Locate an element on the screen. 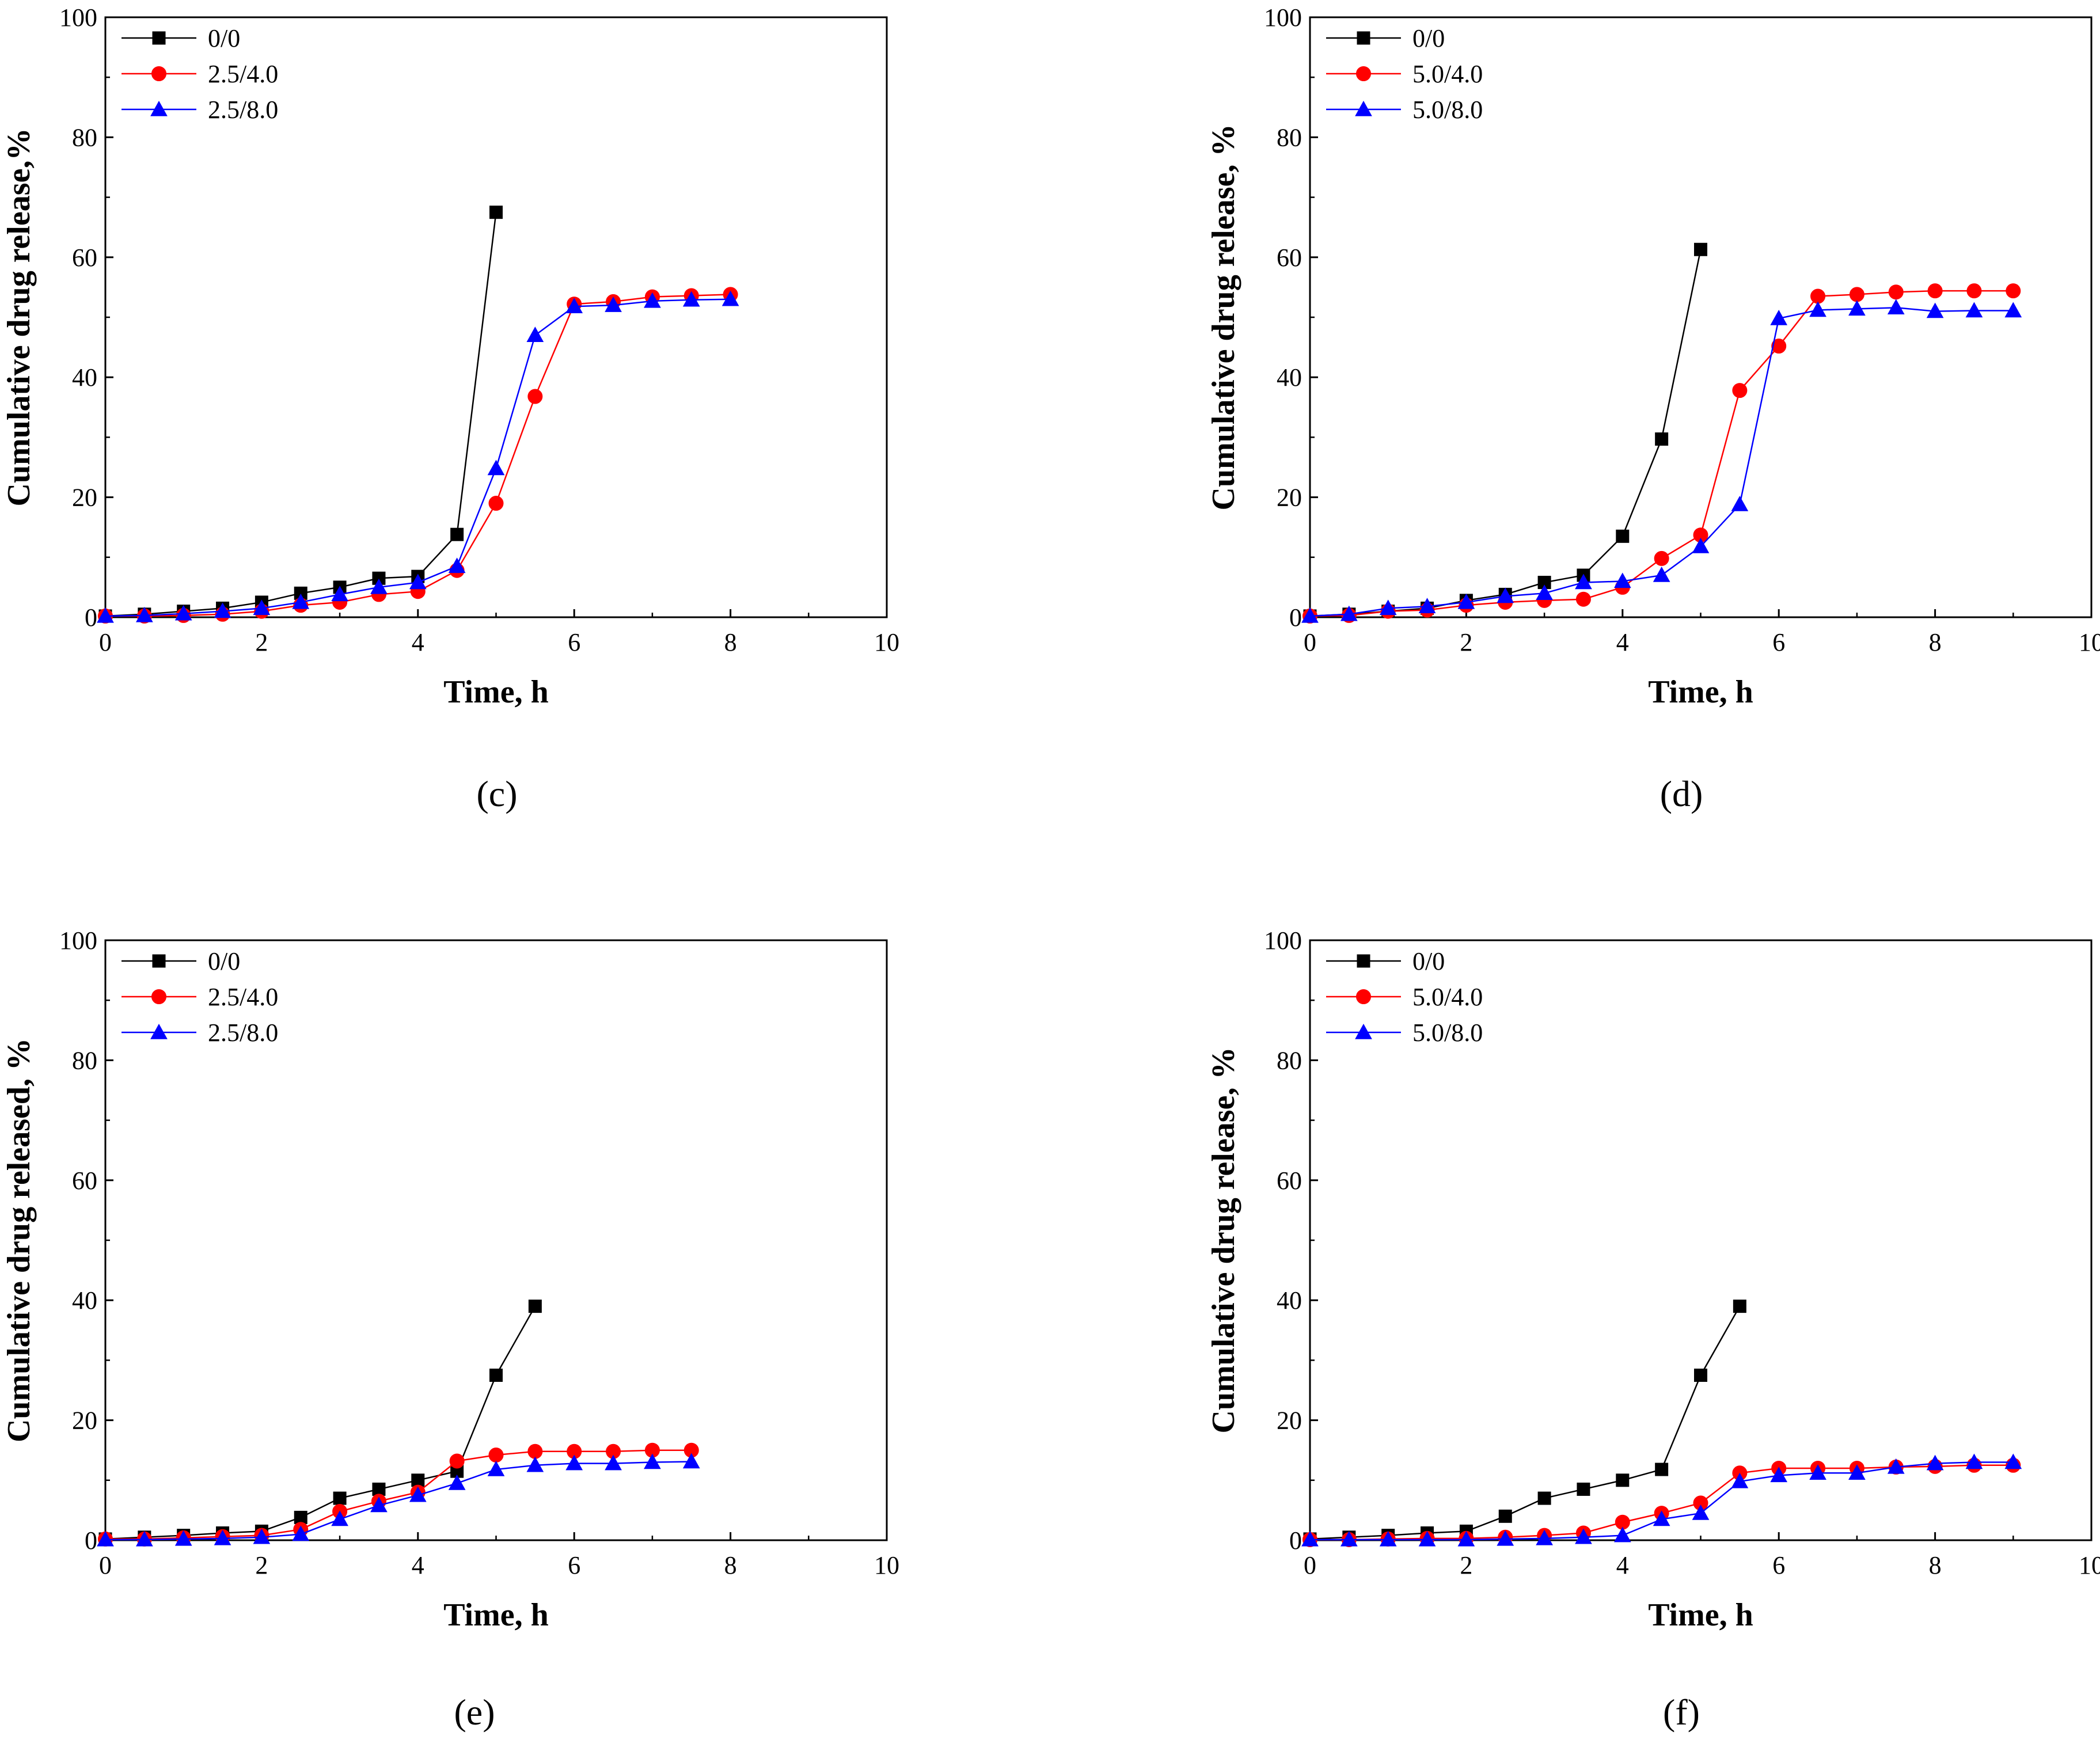 The image size is (2100, 1755). legend-entry-series-2: 5.0/4.0 is located at coordinates (1447, 997).